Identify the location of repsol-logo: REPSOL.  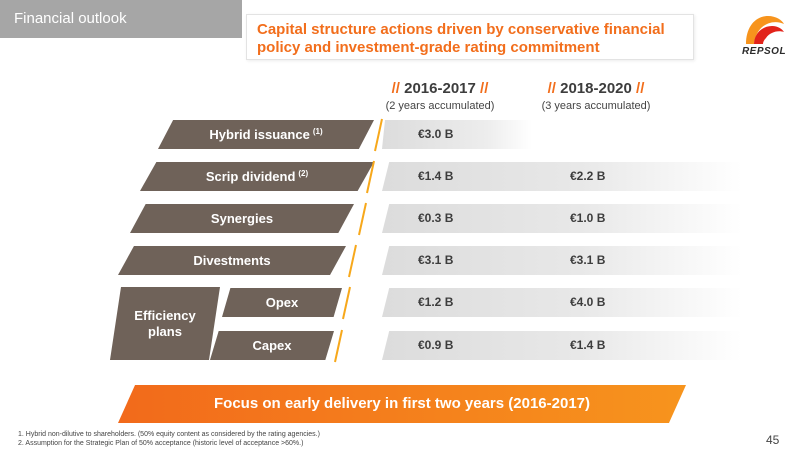
(764, 35).